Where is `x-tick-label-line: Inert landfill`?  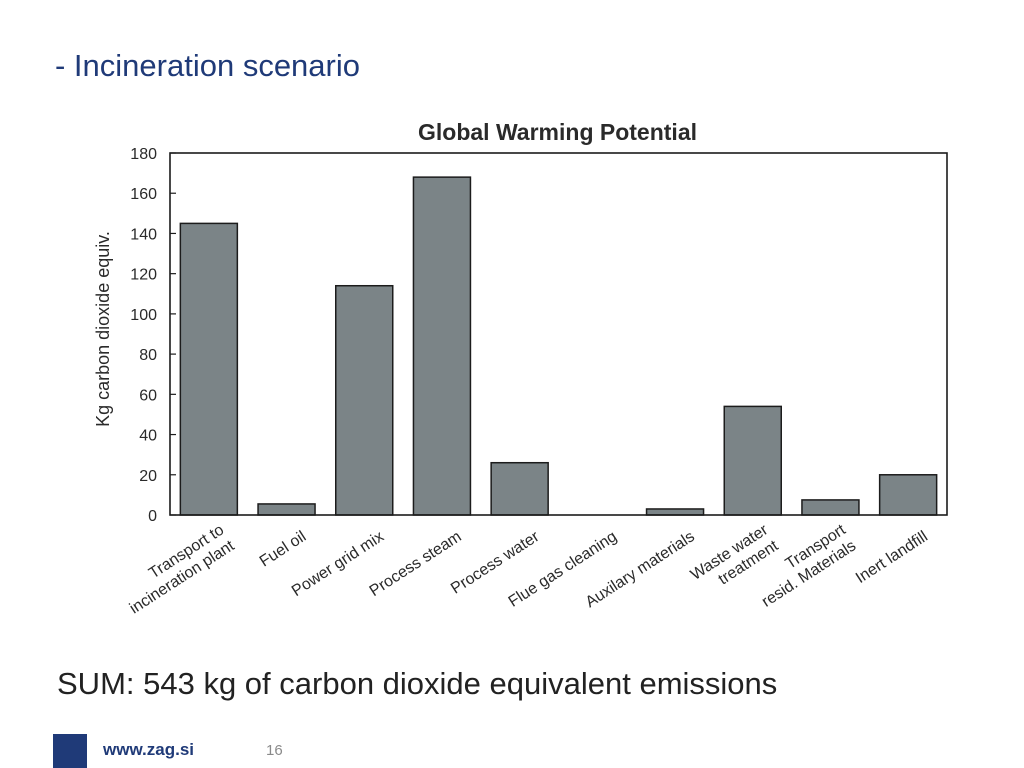
x-tick-label-line: Inert landfill is located at coordinates (892, 557).